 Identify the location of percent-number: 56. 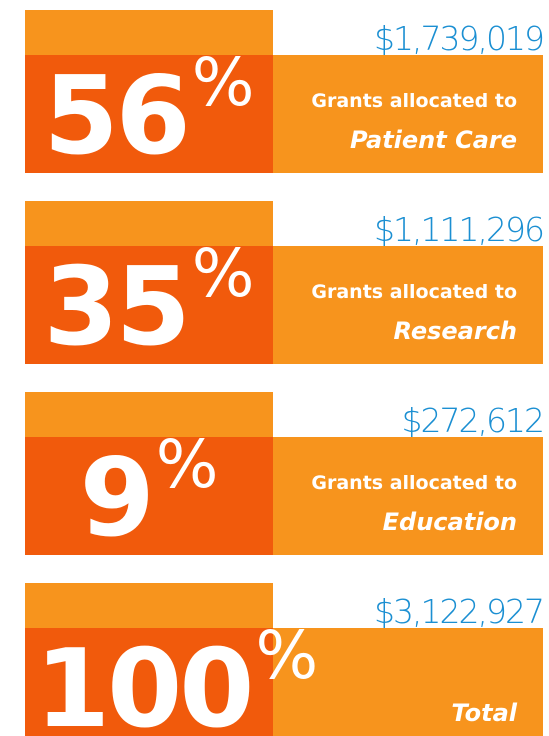
(115, 116).